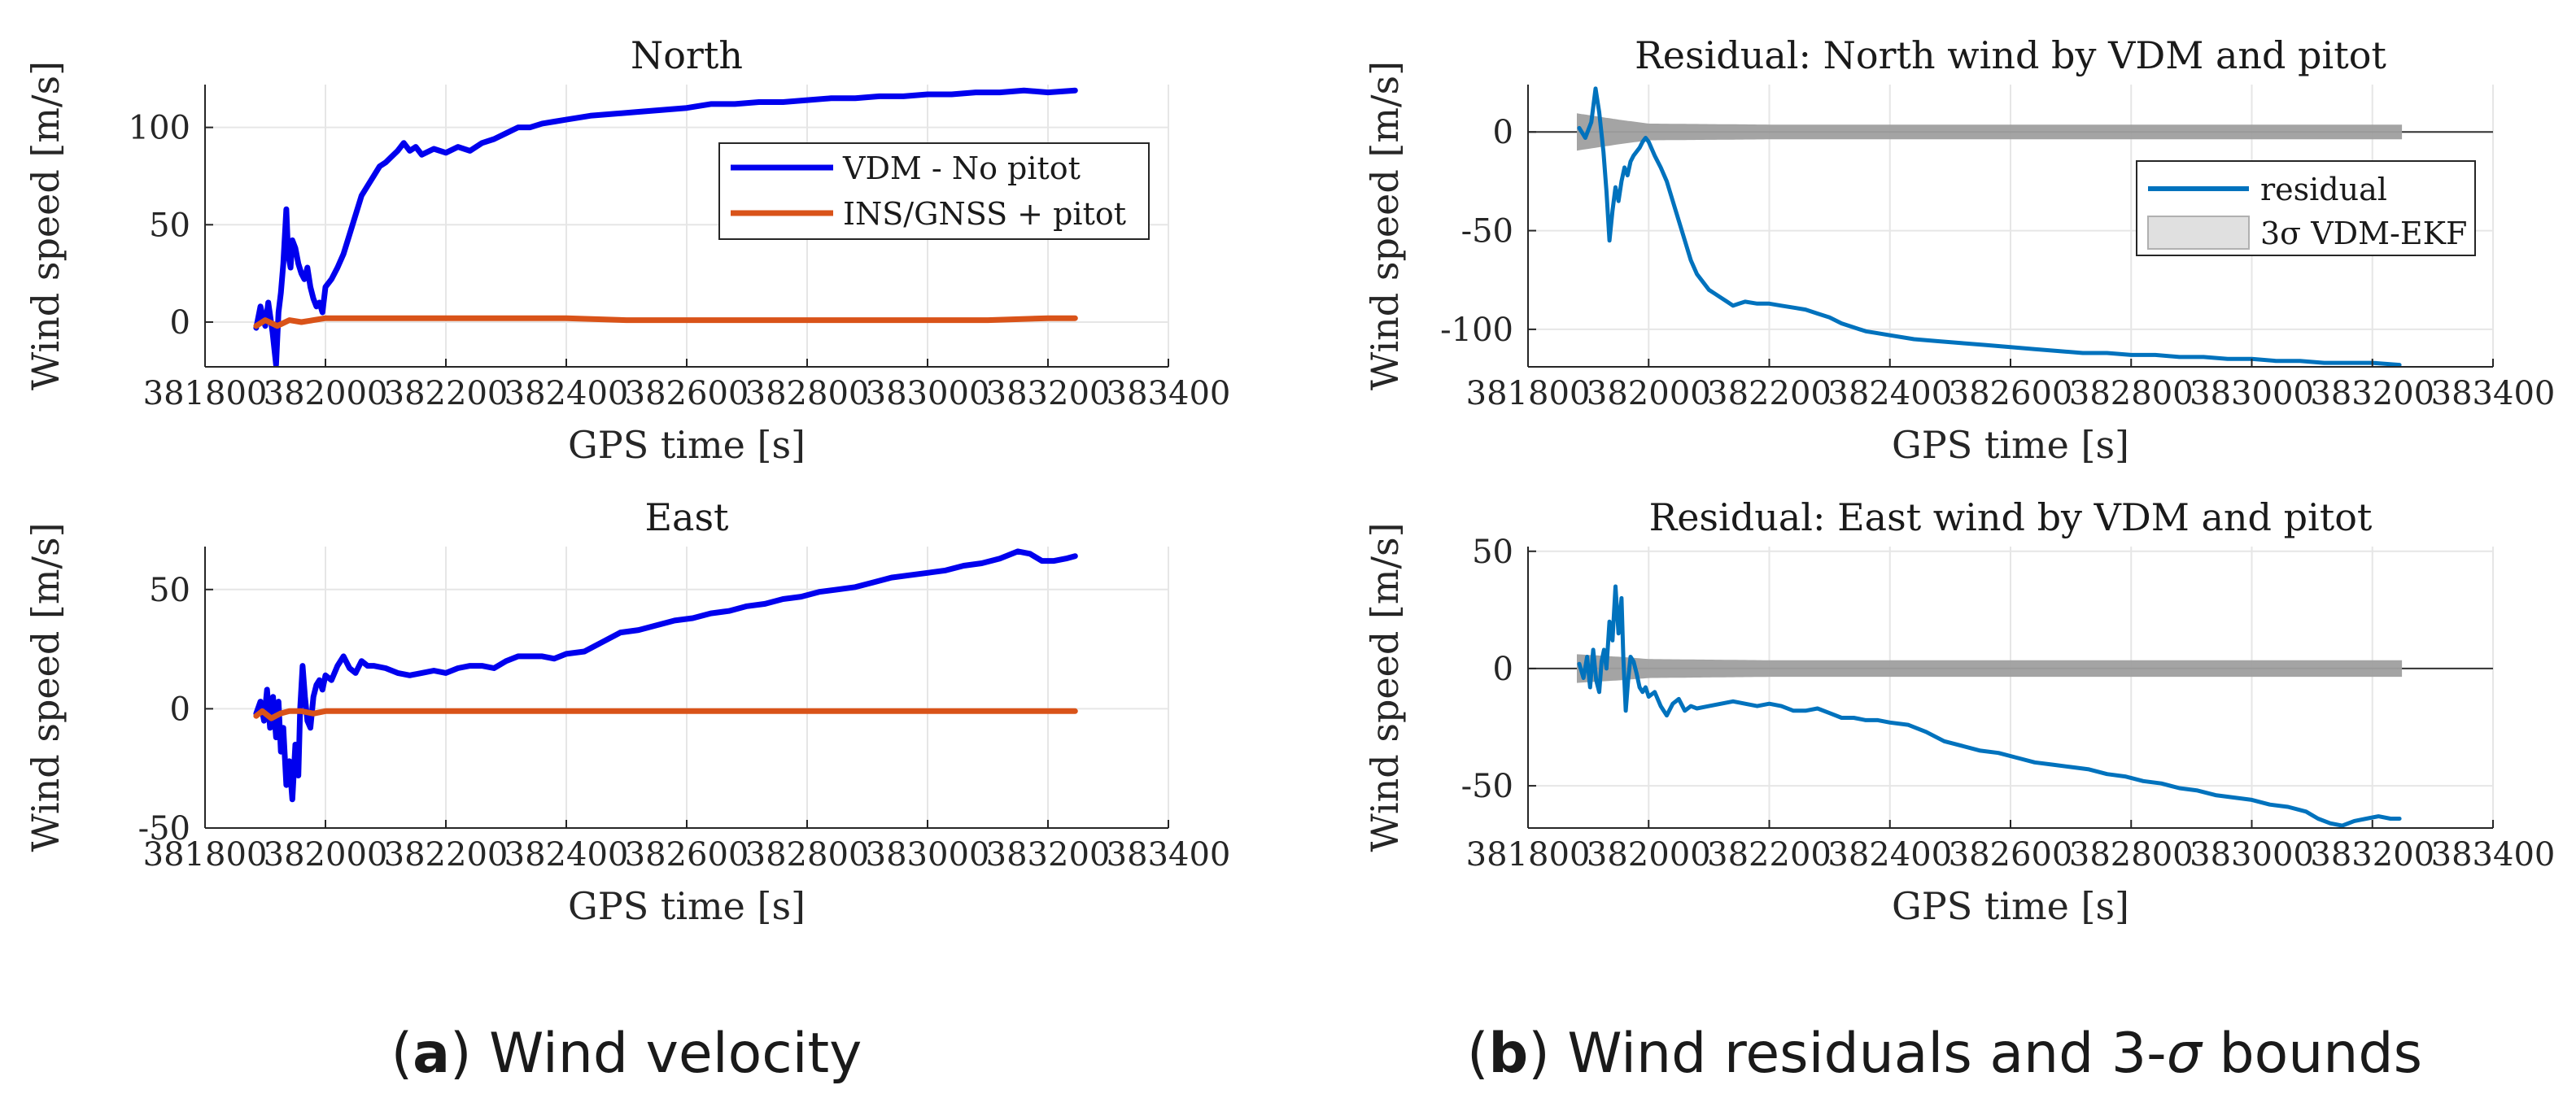 The image size is (2576, 1107). Describe the element at coordinates (431, 1054) in the screenshot. I see `caption-a-letter: a` at that location.